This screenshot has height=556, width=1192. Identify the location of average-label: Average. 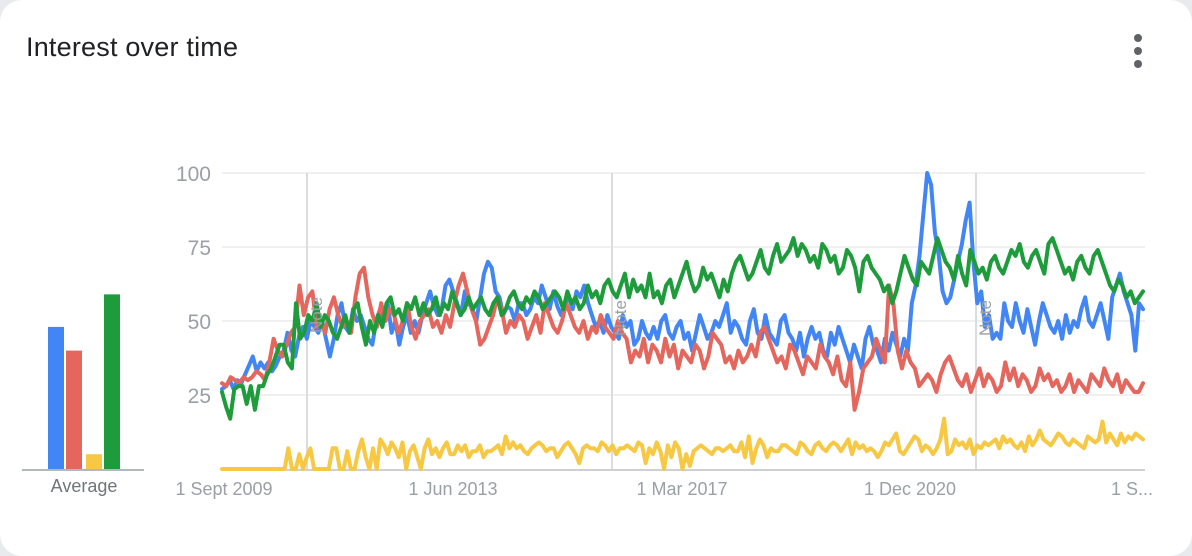
(84, 486).